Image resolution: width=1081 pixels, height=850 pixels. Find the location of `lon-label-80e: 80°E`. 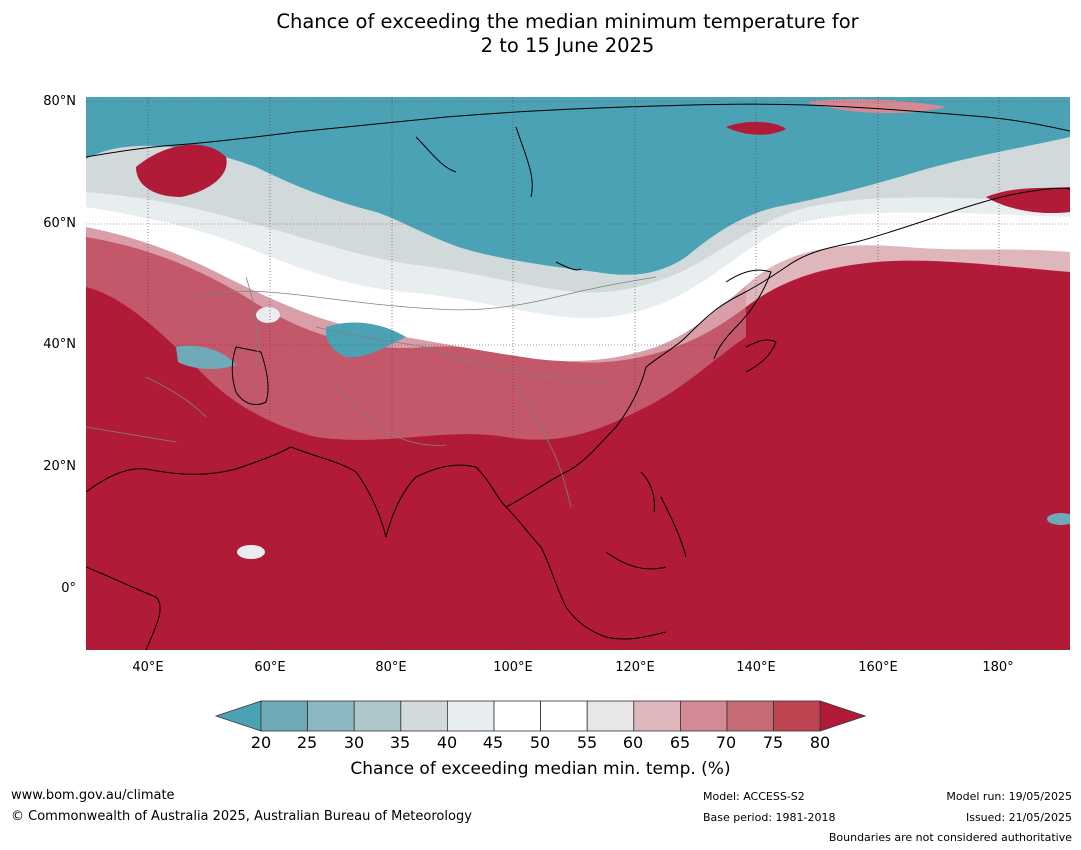

lon-label-80e: 80°E is located at coordinates (391, 667).